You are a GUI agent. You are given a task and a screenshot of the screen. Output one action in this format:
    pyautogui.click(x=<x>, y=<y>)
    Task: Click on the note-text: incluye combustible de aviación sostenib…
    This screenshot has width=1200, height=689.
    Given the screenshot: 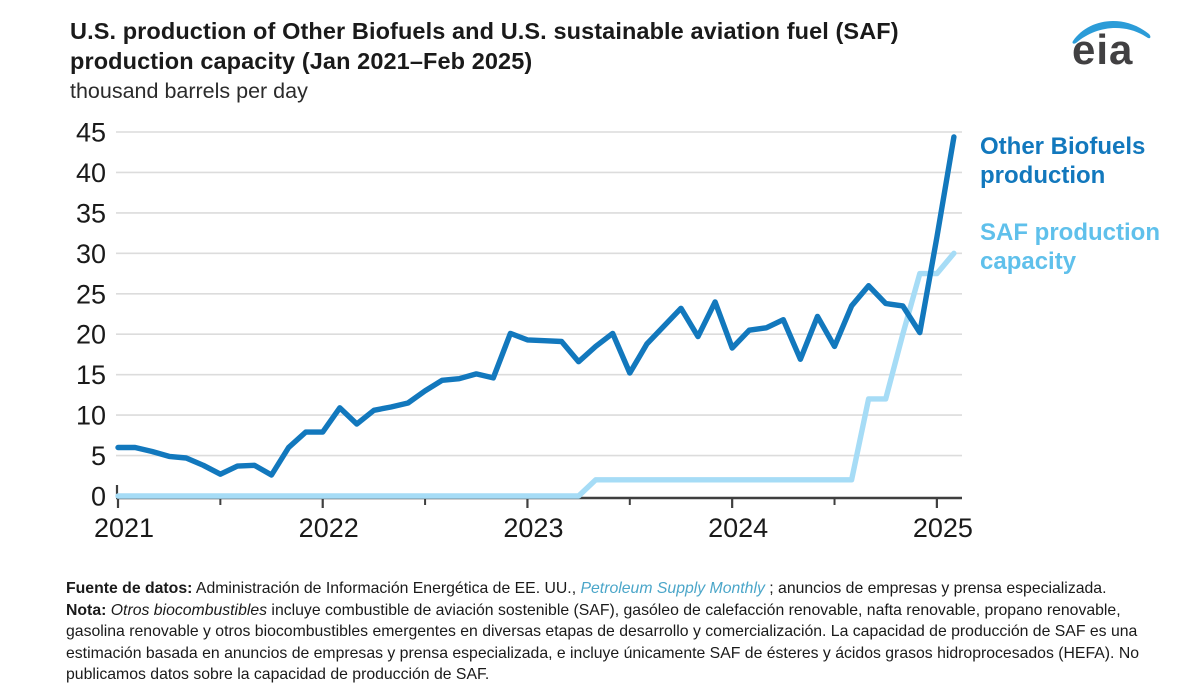 What is the action you would take?
    pyautogui.click(x=603, y=642)
    